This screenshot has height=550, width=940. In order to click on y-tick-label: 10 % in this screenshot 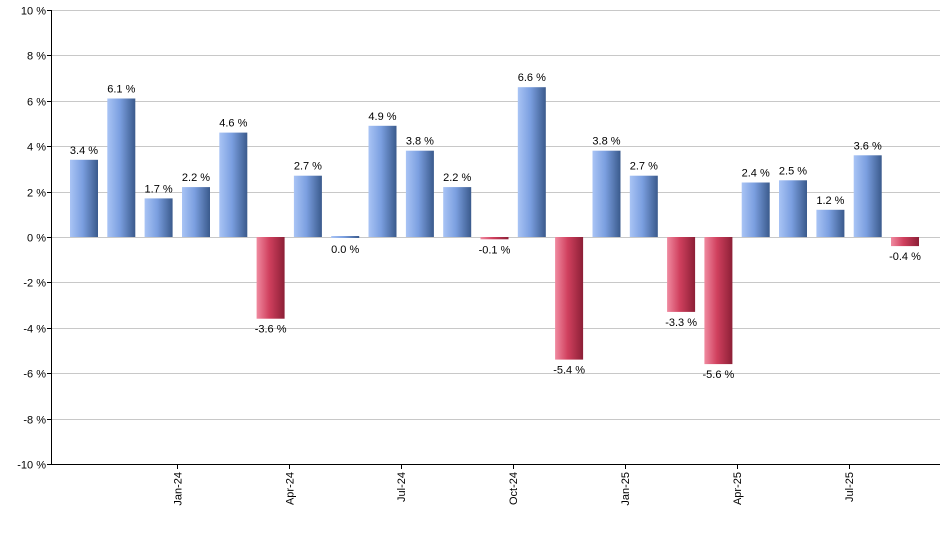, I will do `click(33, 12)`.